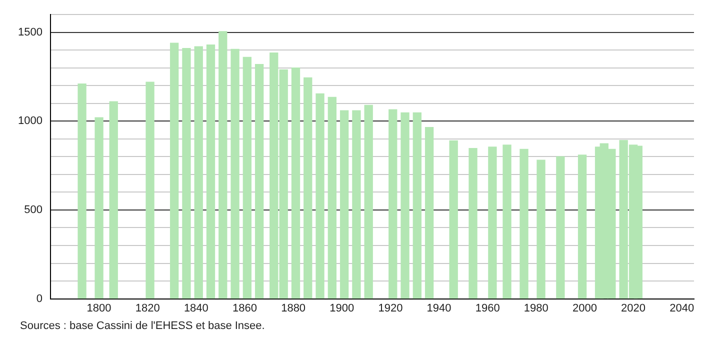 The image size is (710, 340). What do you see at coordinates (633, 308) in the screenshot?
I see `x-tick-label: 2020` at bounding box center [633, 308].